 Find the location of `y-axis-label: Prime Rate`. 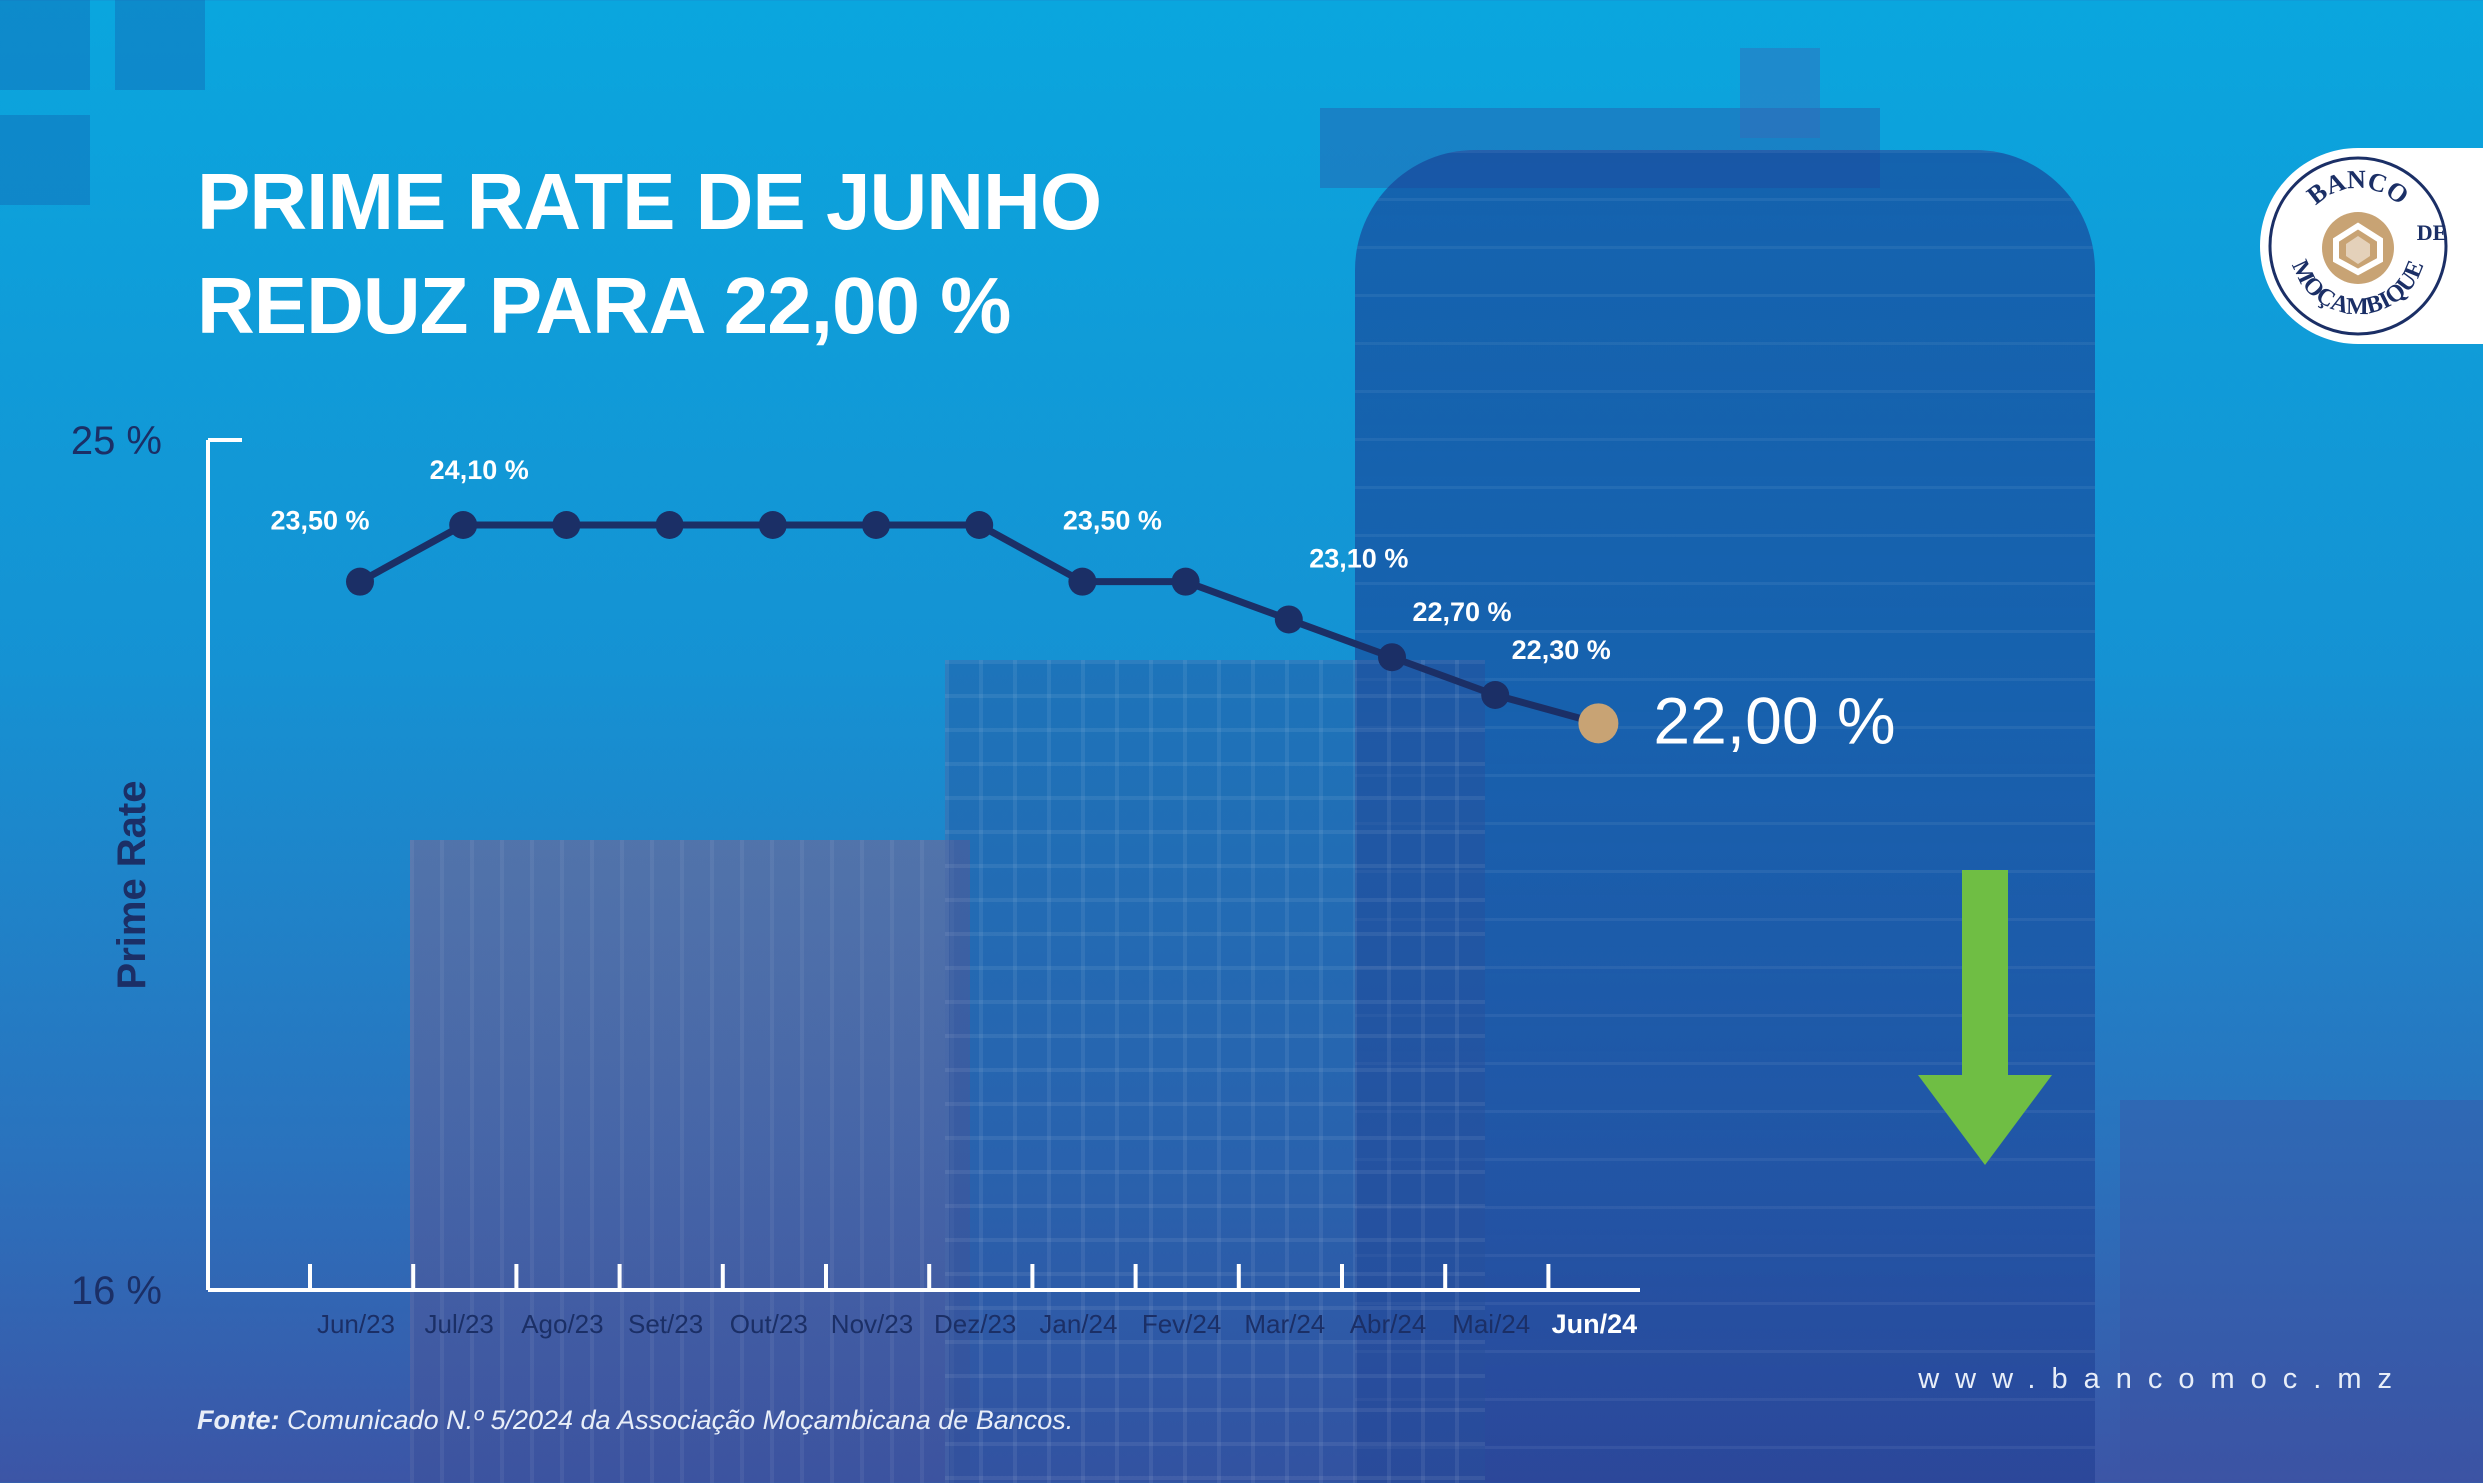

y-axis-label: Prime Rate is located at coordinates (132, 885).